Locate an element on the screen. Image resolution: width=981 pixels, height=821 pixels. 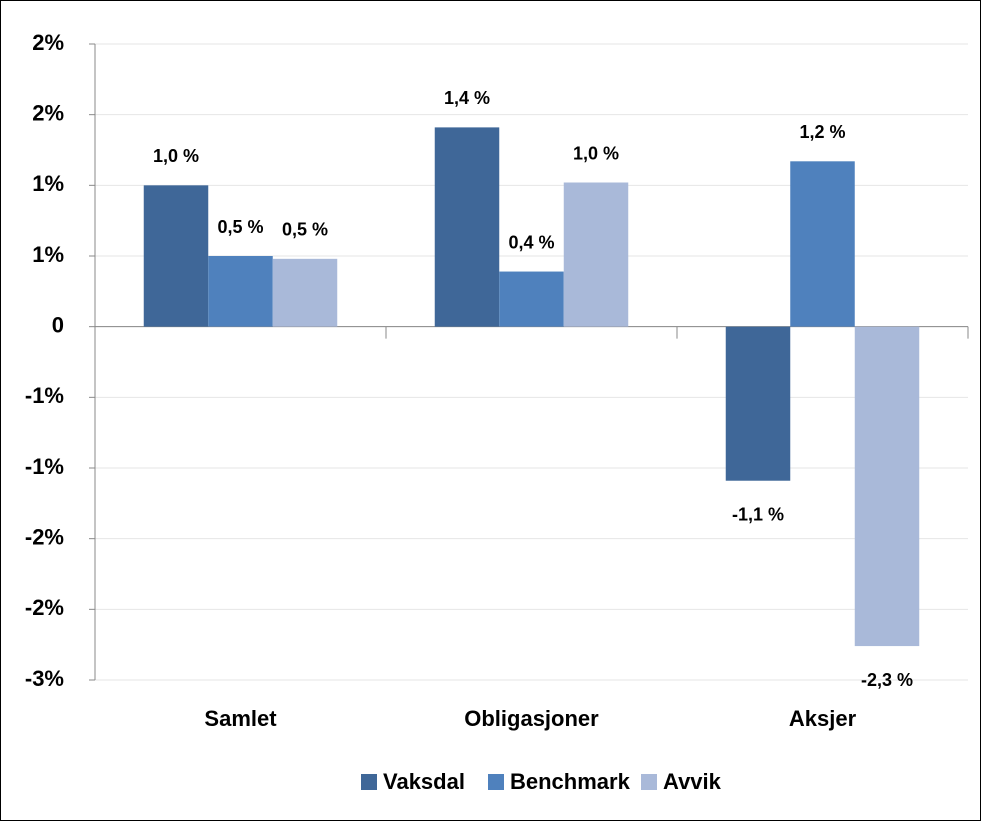
legend-label: Benchmark is located at coordinates (570, 781).